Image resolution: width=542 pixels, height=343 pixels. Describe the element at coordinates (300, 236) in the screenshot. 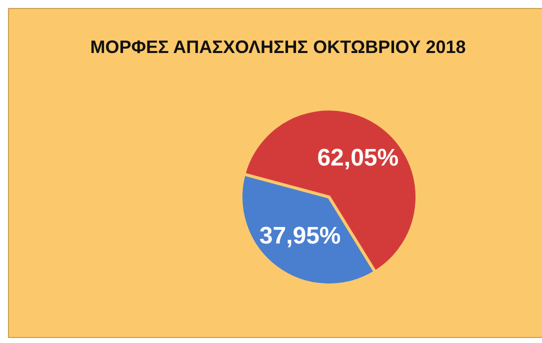

I see `data-label: 37,95%` at that location.